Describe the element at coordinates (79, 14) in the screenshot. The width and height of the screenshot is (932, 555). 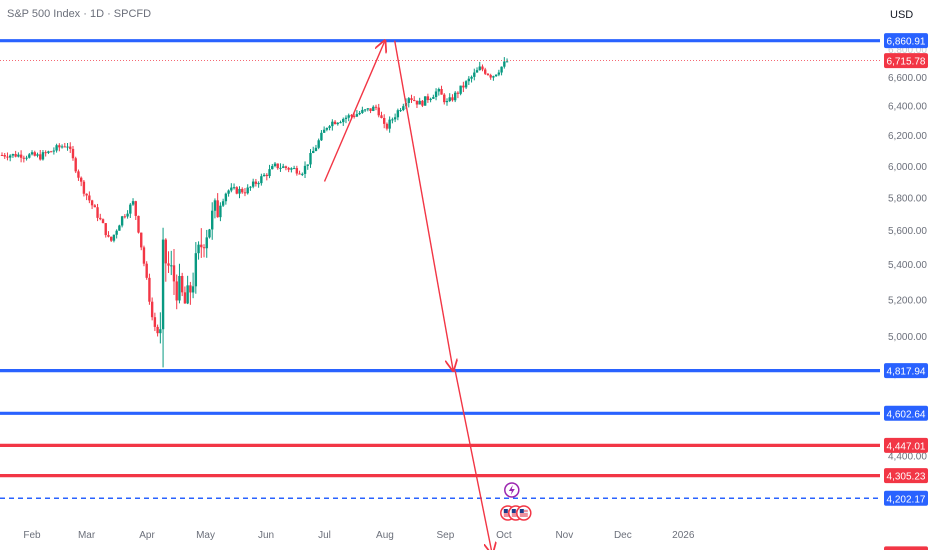
I see `chart-title: S&P 500 Index · 1D · SPCFD` at that location.